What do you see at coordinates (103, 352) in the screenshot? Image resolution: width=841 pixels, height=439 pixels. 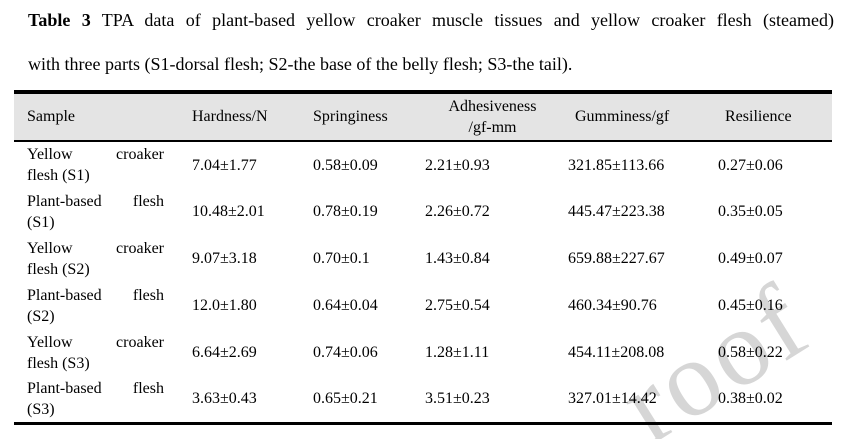 I see `sample-cell: Yellow croaker flesh (S3)` at bounding box center [103, 352].